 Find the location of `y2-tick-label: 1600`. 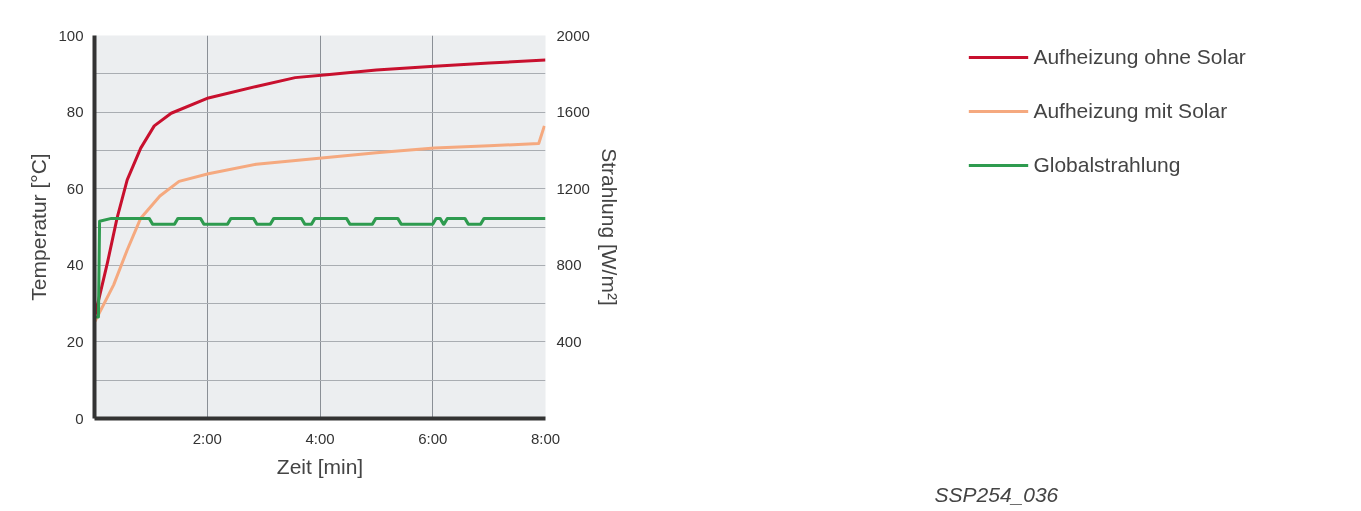

y2-tick-label: 1600 is located at coordinates (573, 112).